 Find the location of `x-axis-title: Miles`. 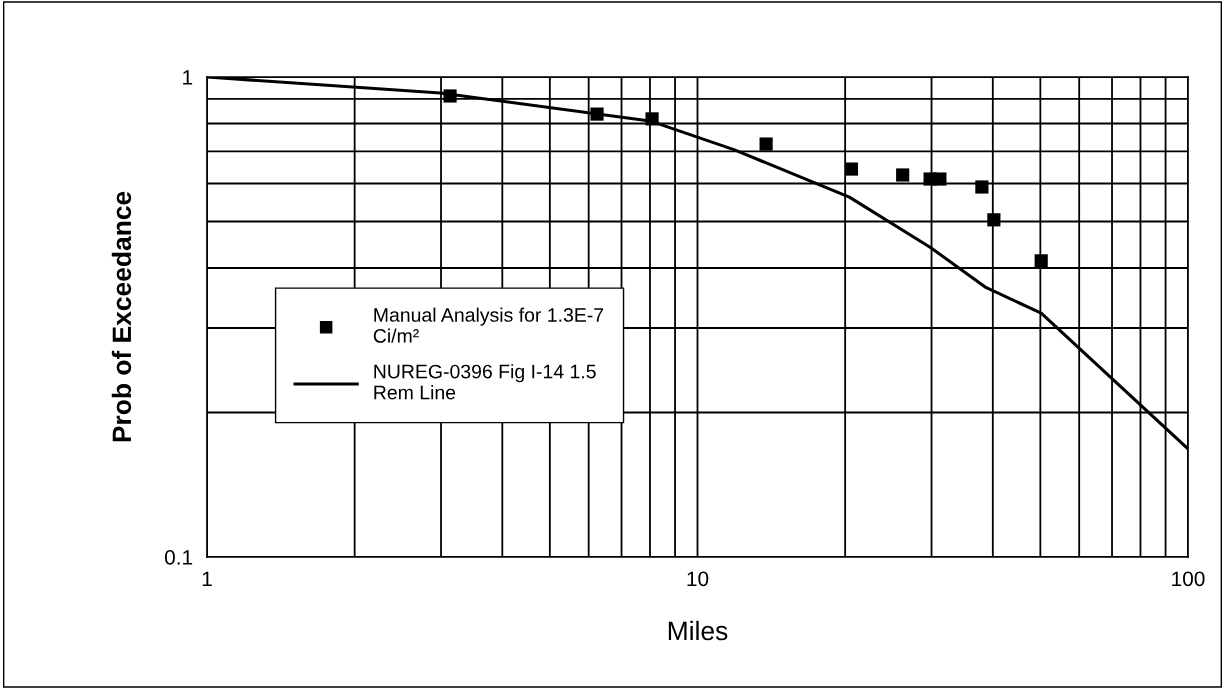

x-axis-title: Miles is located at coordinates (698, 630).